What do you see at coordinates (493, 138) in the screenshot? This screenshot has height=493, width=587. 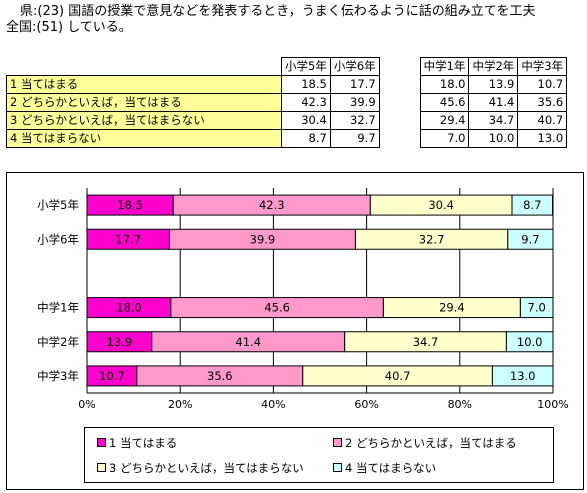 I see `cell: 10.0` at bounding box center [493, 138].